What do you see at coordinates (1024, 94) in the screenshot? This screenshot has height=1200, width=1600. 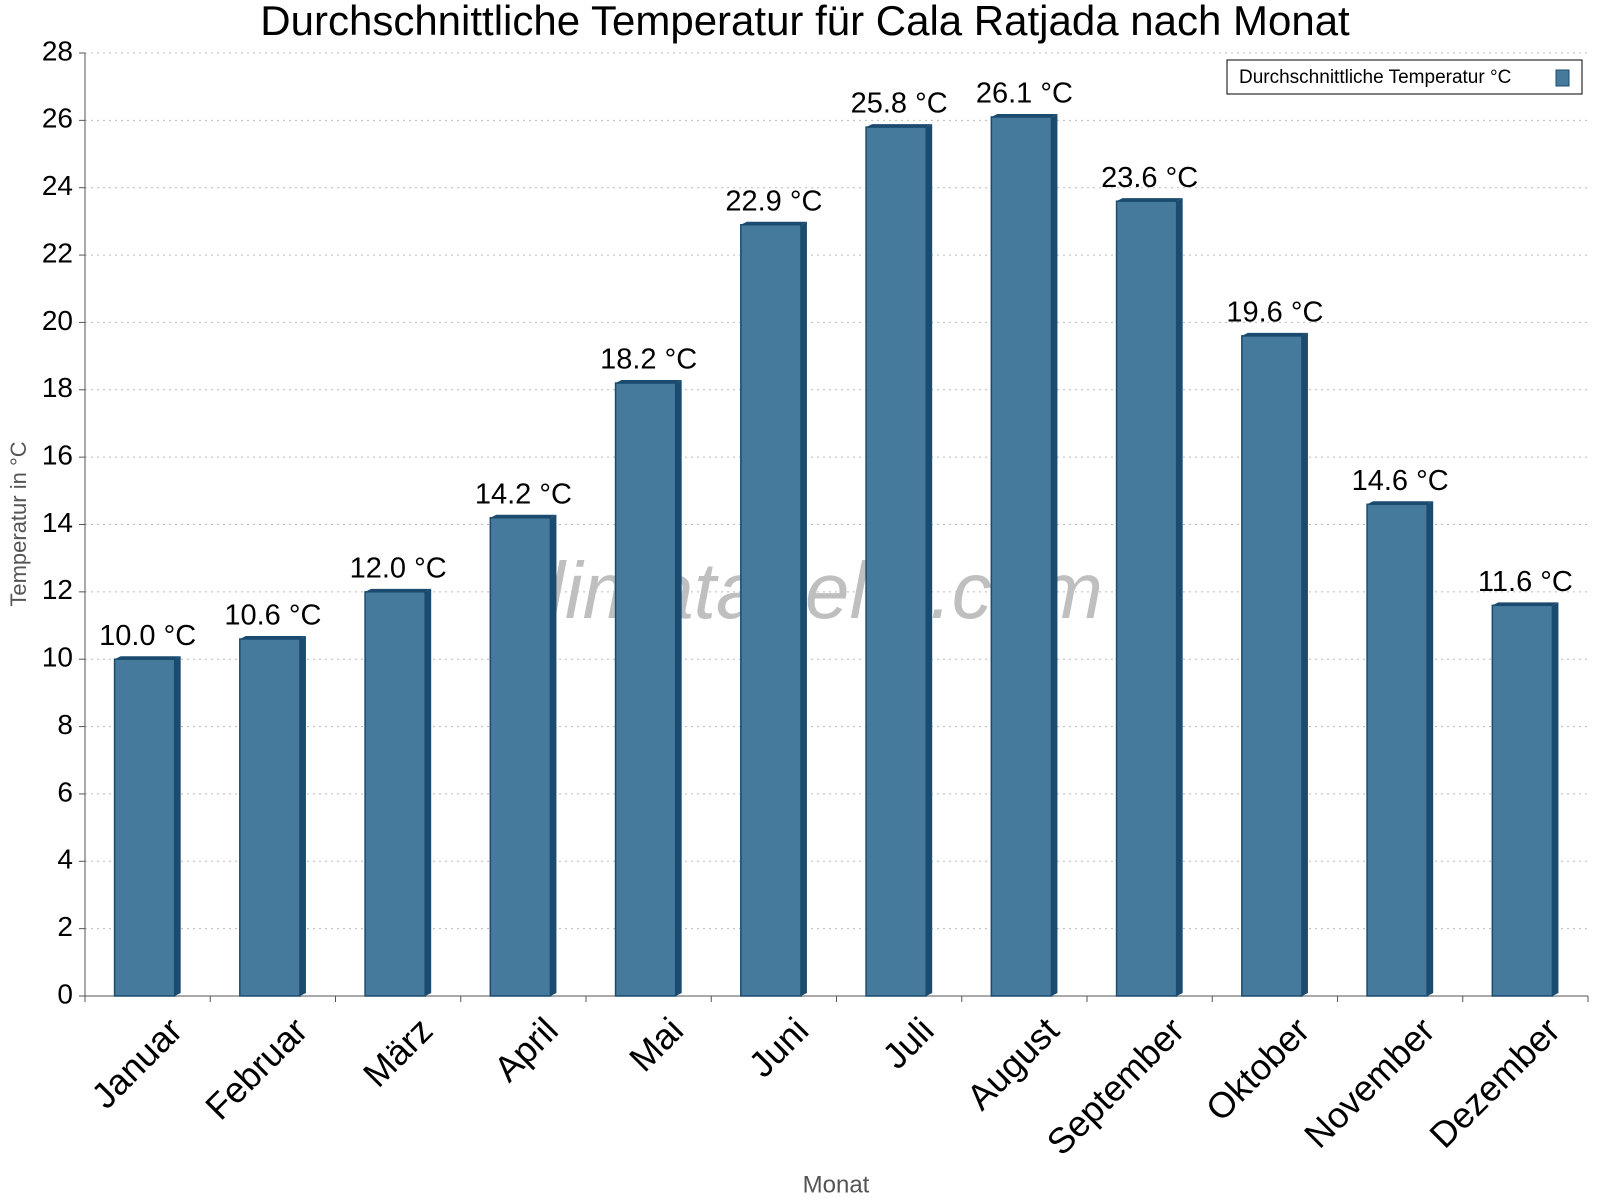 I see `data-label: 26.1 °C` at bounding box center [1024, 94].